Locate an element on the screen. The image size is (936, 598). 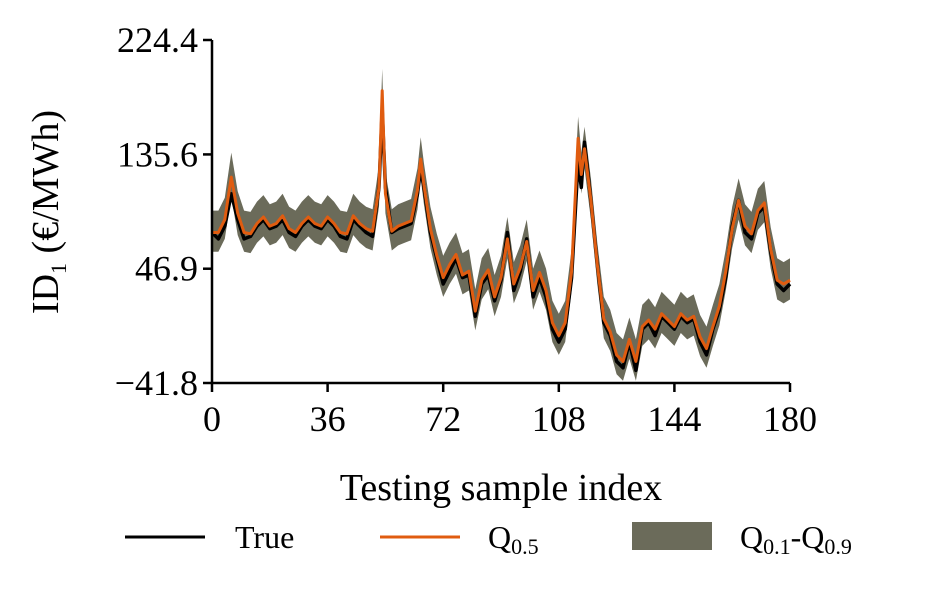
x-axis-label: Testing sample index is located at coordinates (501, 488).